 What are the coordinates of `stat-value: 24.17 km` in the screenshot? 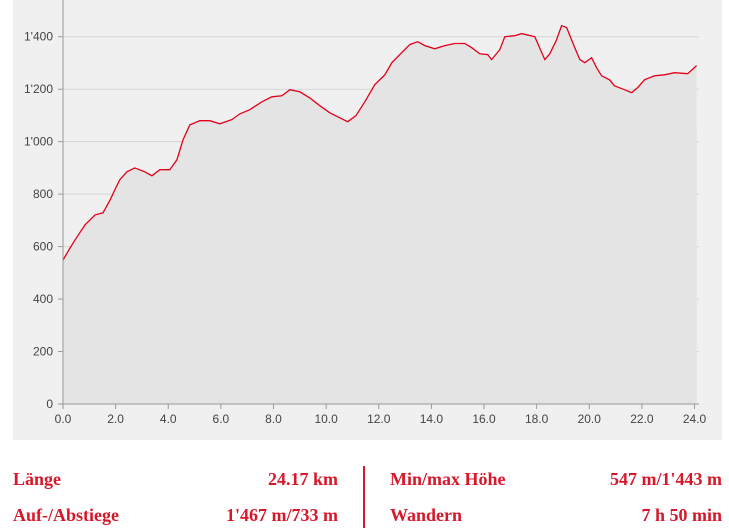 It's located at (302, 479).